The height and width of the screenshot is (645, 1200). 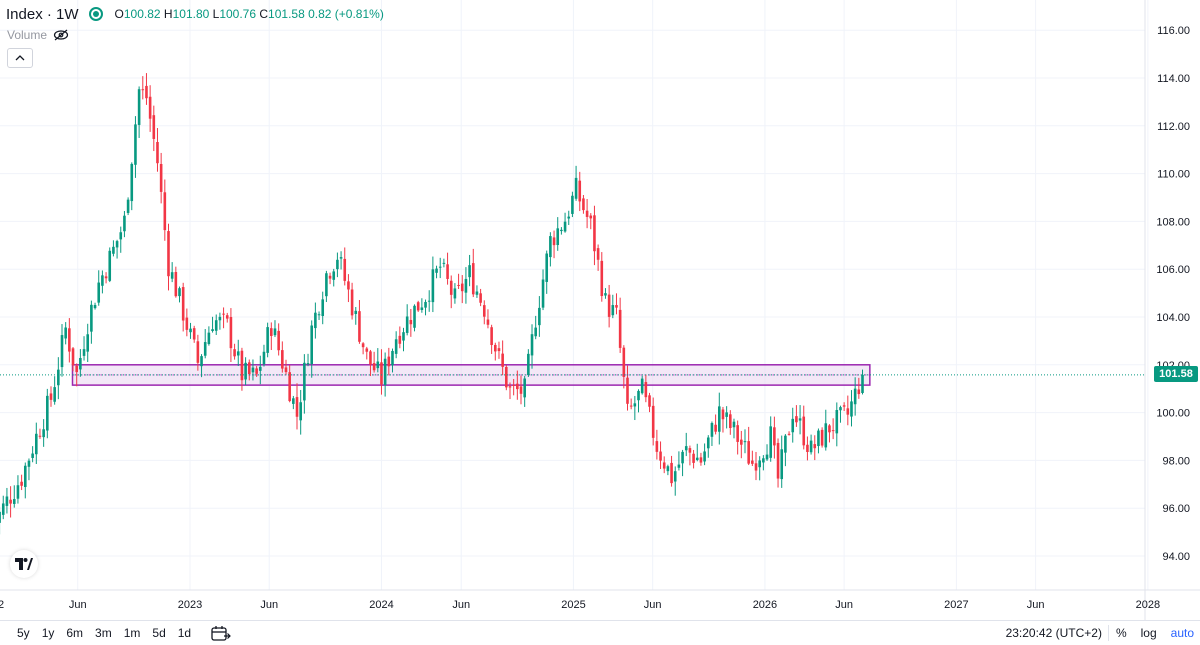 I want to click on log-scale-button: log, so click(x=1148, y=633).